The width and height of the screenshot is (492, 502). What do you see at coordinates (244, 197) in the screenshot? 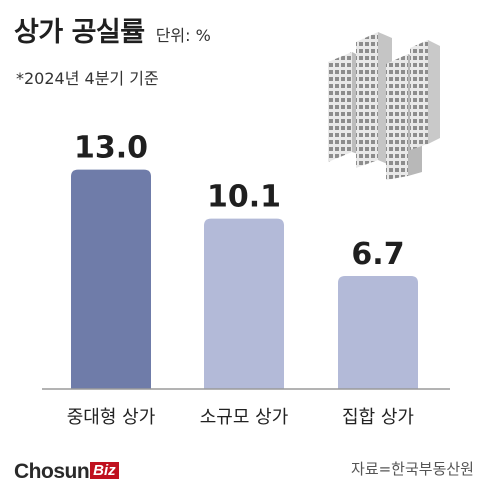
I see `data-label: 10.1` at bounding box center [244, 197].